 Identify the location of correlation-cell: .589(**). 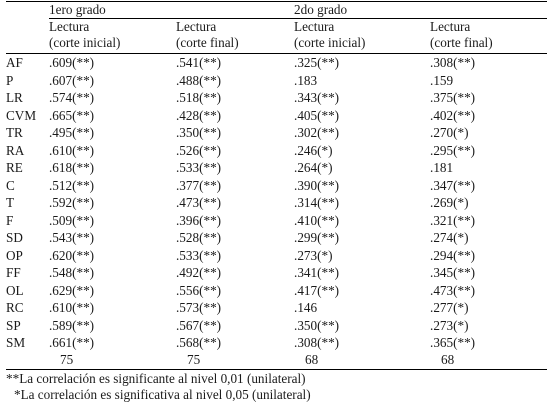
(72, 325).